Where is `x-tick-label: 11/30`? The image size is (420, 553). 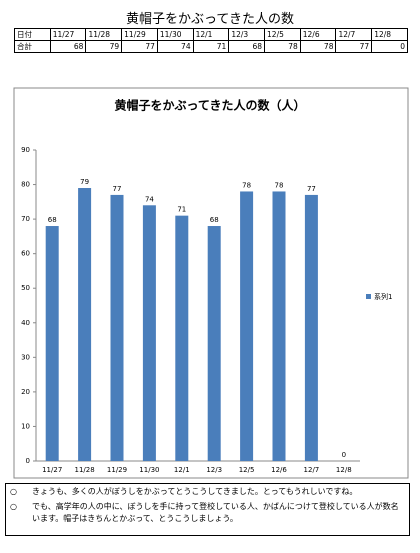 x-tick-label: 11/30 is located at coordinates (149, 470).